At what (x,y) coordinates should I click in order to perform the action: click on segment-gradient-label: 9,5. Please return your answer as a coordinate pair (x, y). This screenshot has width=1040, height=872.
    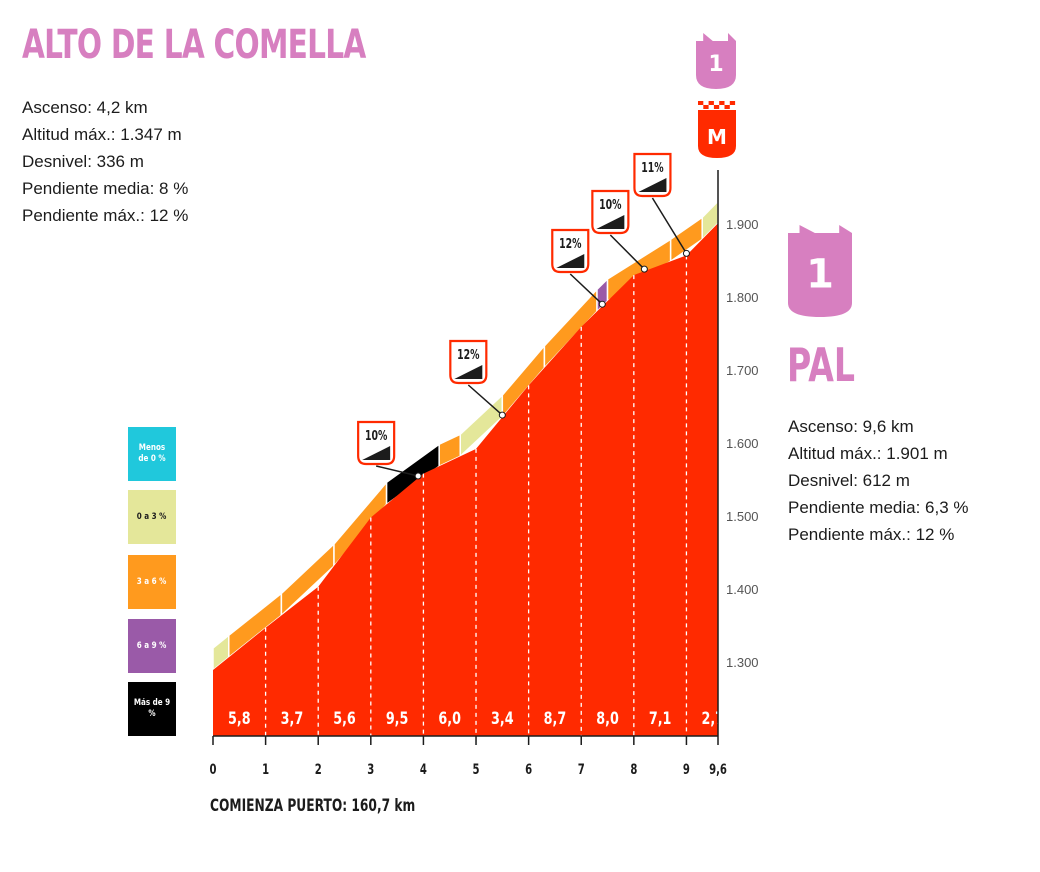
    Looking at the image, I should click on (397, 718).